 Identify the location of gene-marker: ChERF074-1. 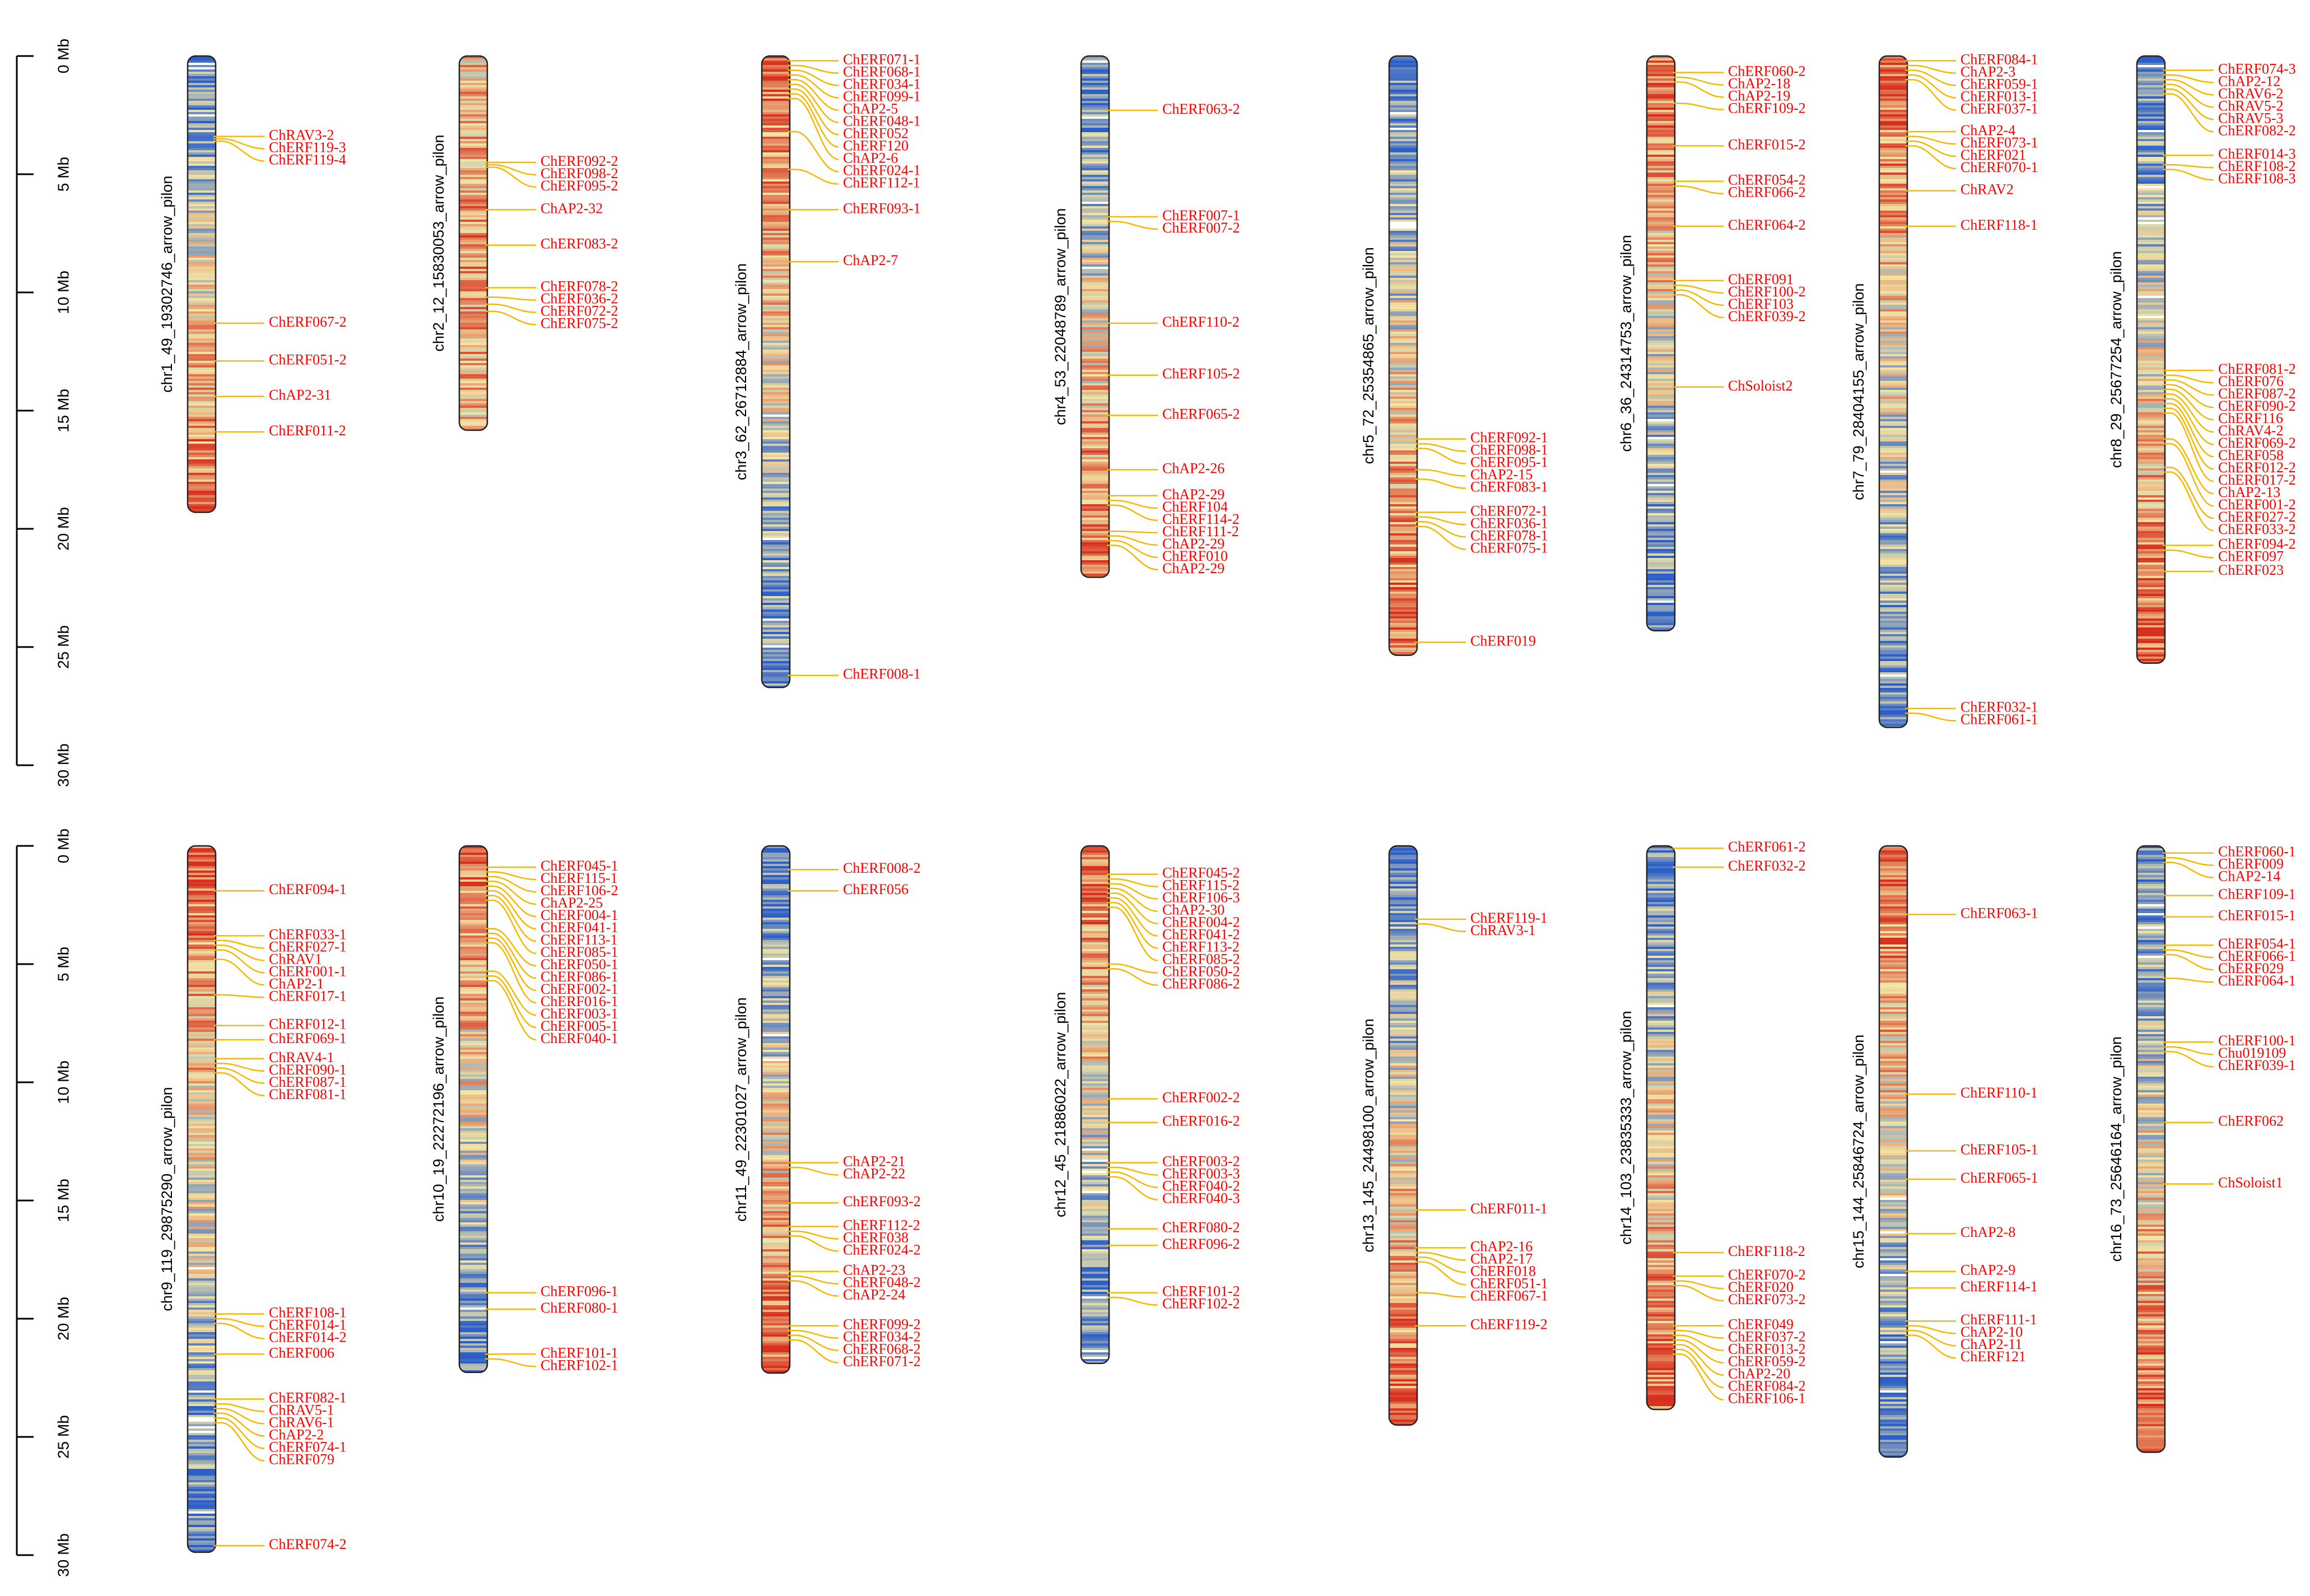
(280, 1436).